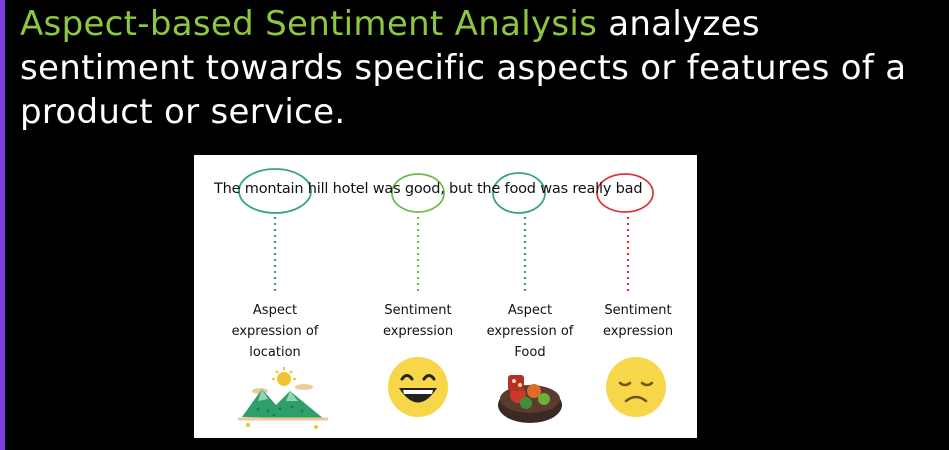 The image size is (949, 450). Describe the element at coordinates (275, 352) in the screenshot. I see `label-line: location` at that location.